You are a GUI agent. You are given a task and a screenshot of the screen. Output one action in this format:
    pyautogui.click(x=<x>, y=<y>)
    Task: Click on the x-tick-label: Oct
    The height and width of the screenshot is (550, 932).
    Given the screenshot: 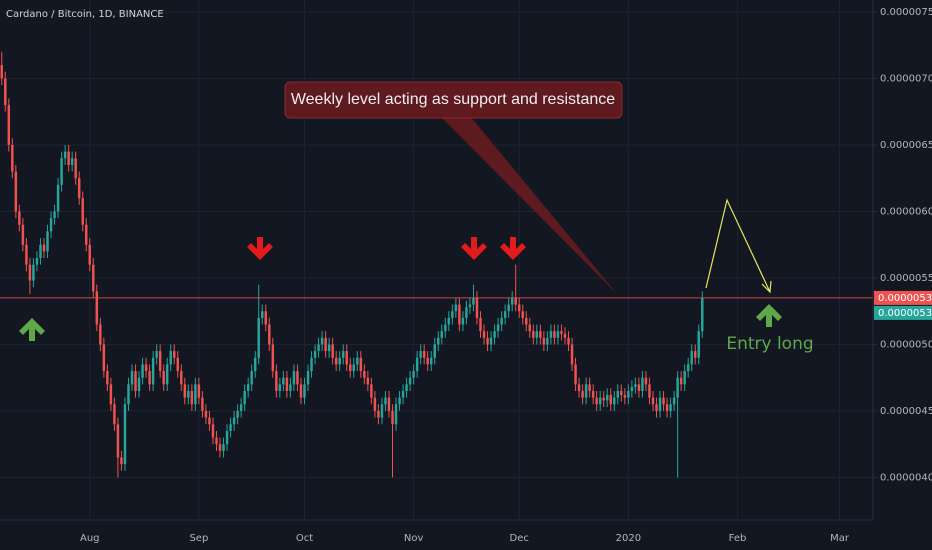 What is the action you would take?
    pyautogui.click(x=304, y=538)
    